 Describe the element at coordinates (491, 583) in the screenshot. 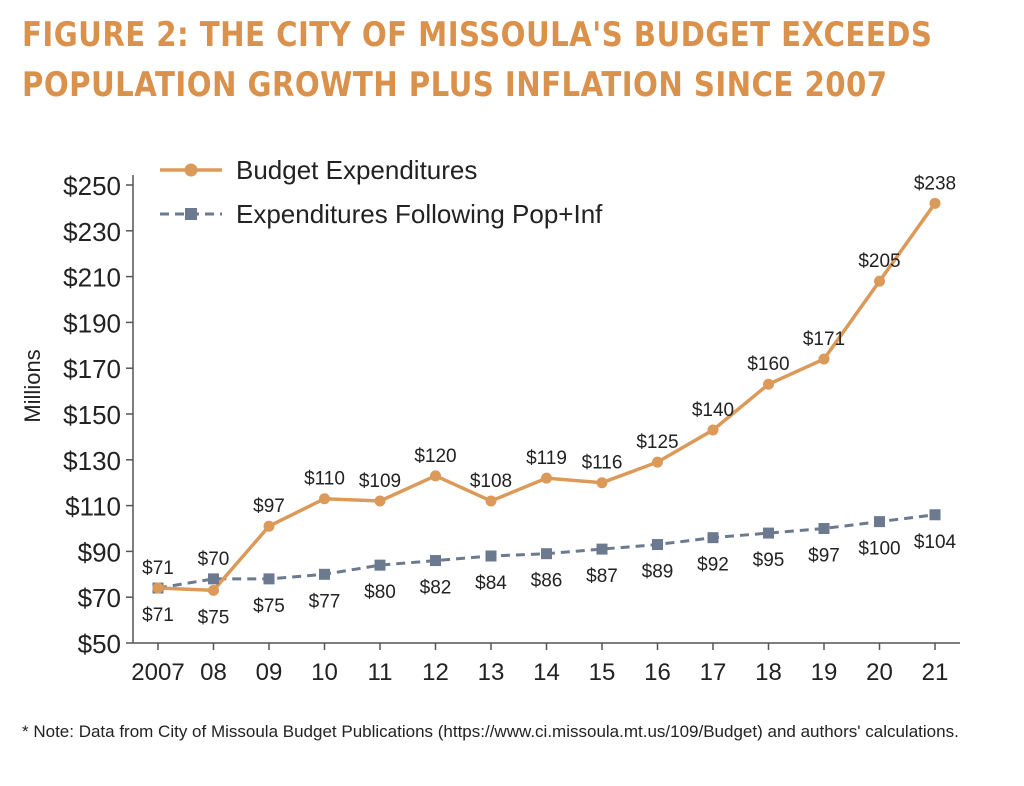

I see `pop-inf-data-label: $84` at that location.